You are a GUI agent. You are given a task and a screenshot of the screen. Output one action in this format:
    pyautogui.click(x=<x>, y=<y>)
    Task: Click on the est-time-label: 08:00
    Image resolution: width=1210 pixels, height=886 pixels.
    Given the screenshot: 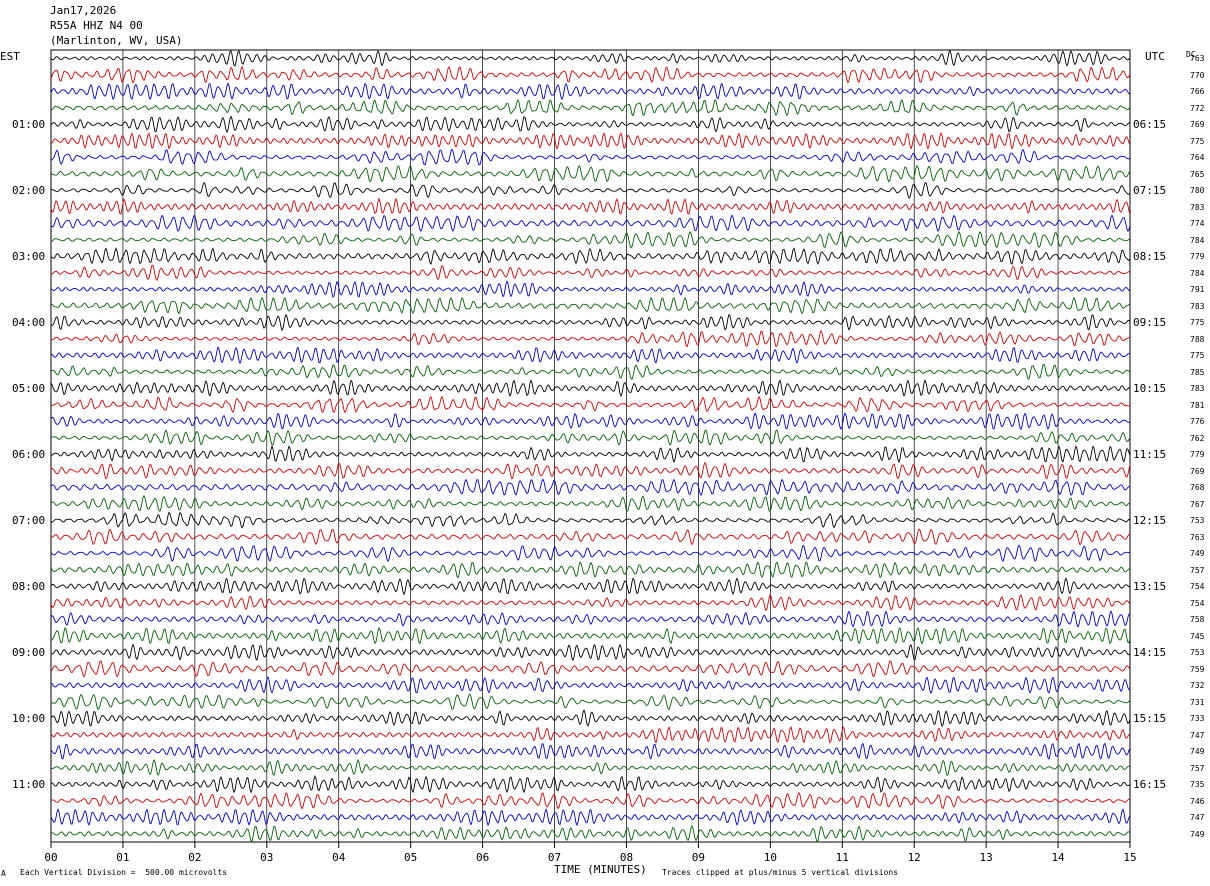 What is the action you would take?
    pyautogui.click(x=29, y=587)
    